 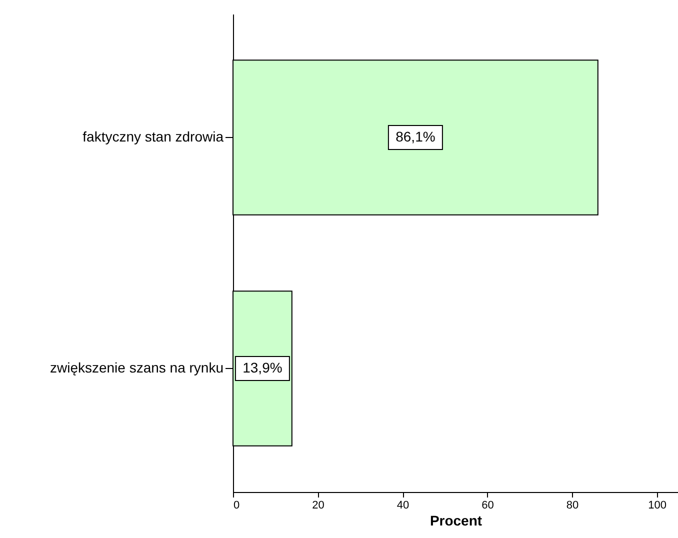 I want to click on x-tick-label: 100, so click(x=657, y=506).